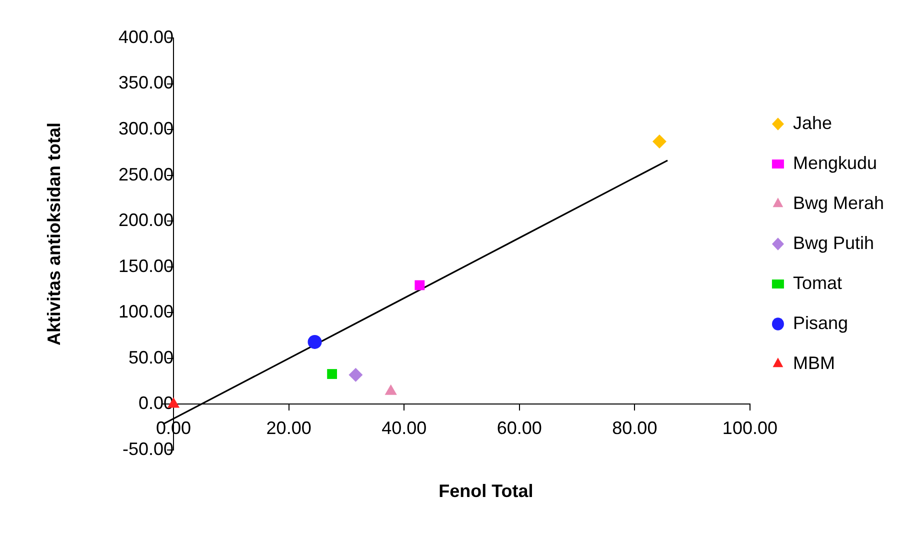 Image resolution: width=904 pixels, height=544 pixels. I want to click on legend-label: Pisang, so click(820, 322).